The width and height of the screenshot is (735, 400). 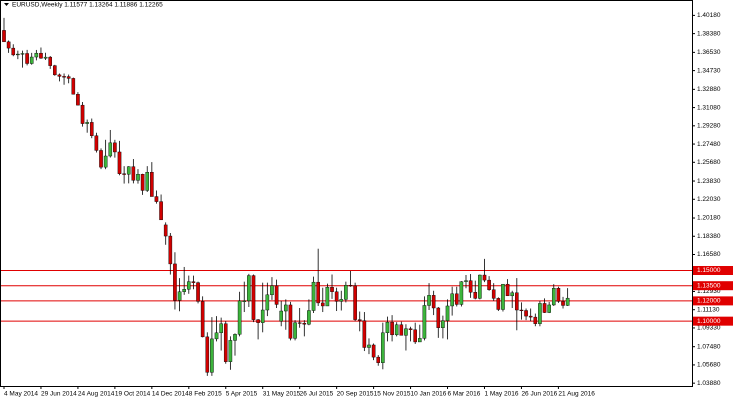 I want to click on y-tick-label: 1.23830, so click(x=709, y=181).